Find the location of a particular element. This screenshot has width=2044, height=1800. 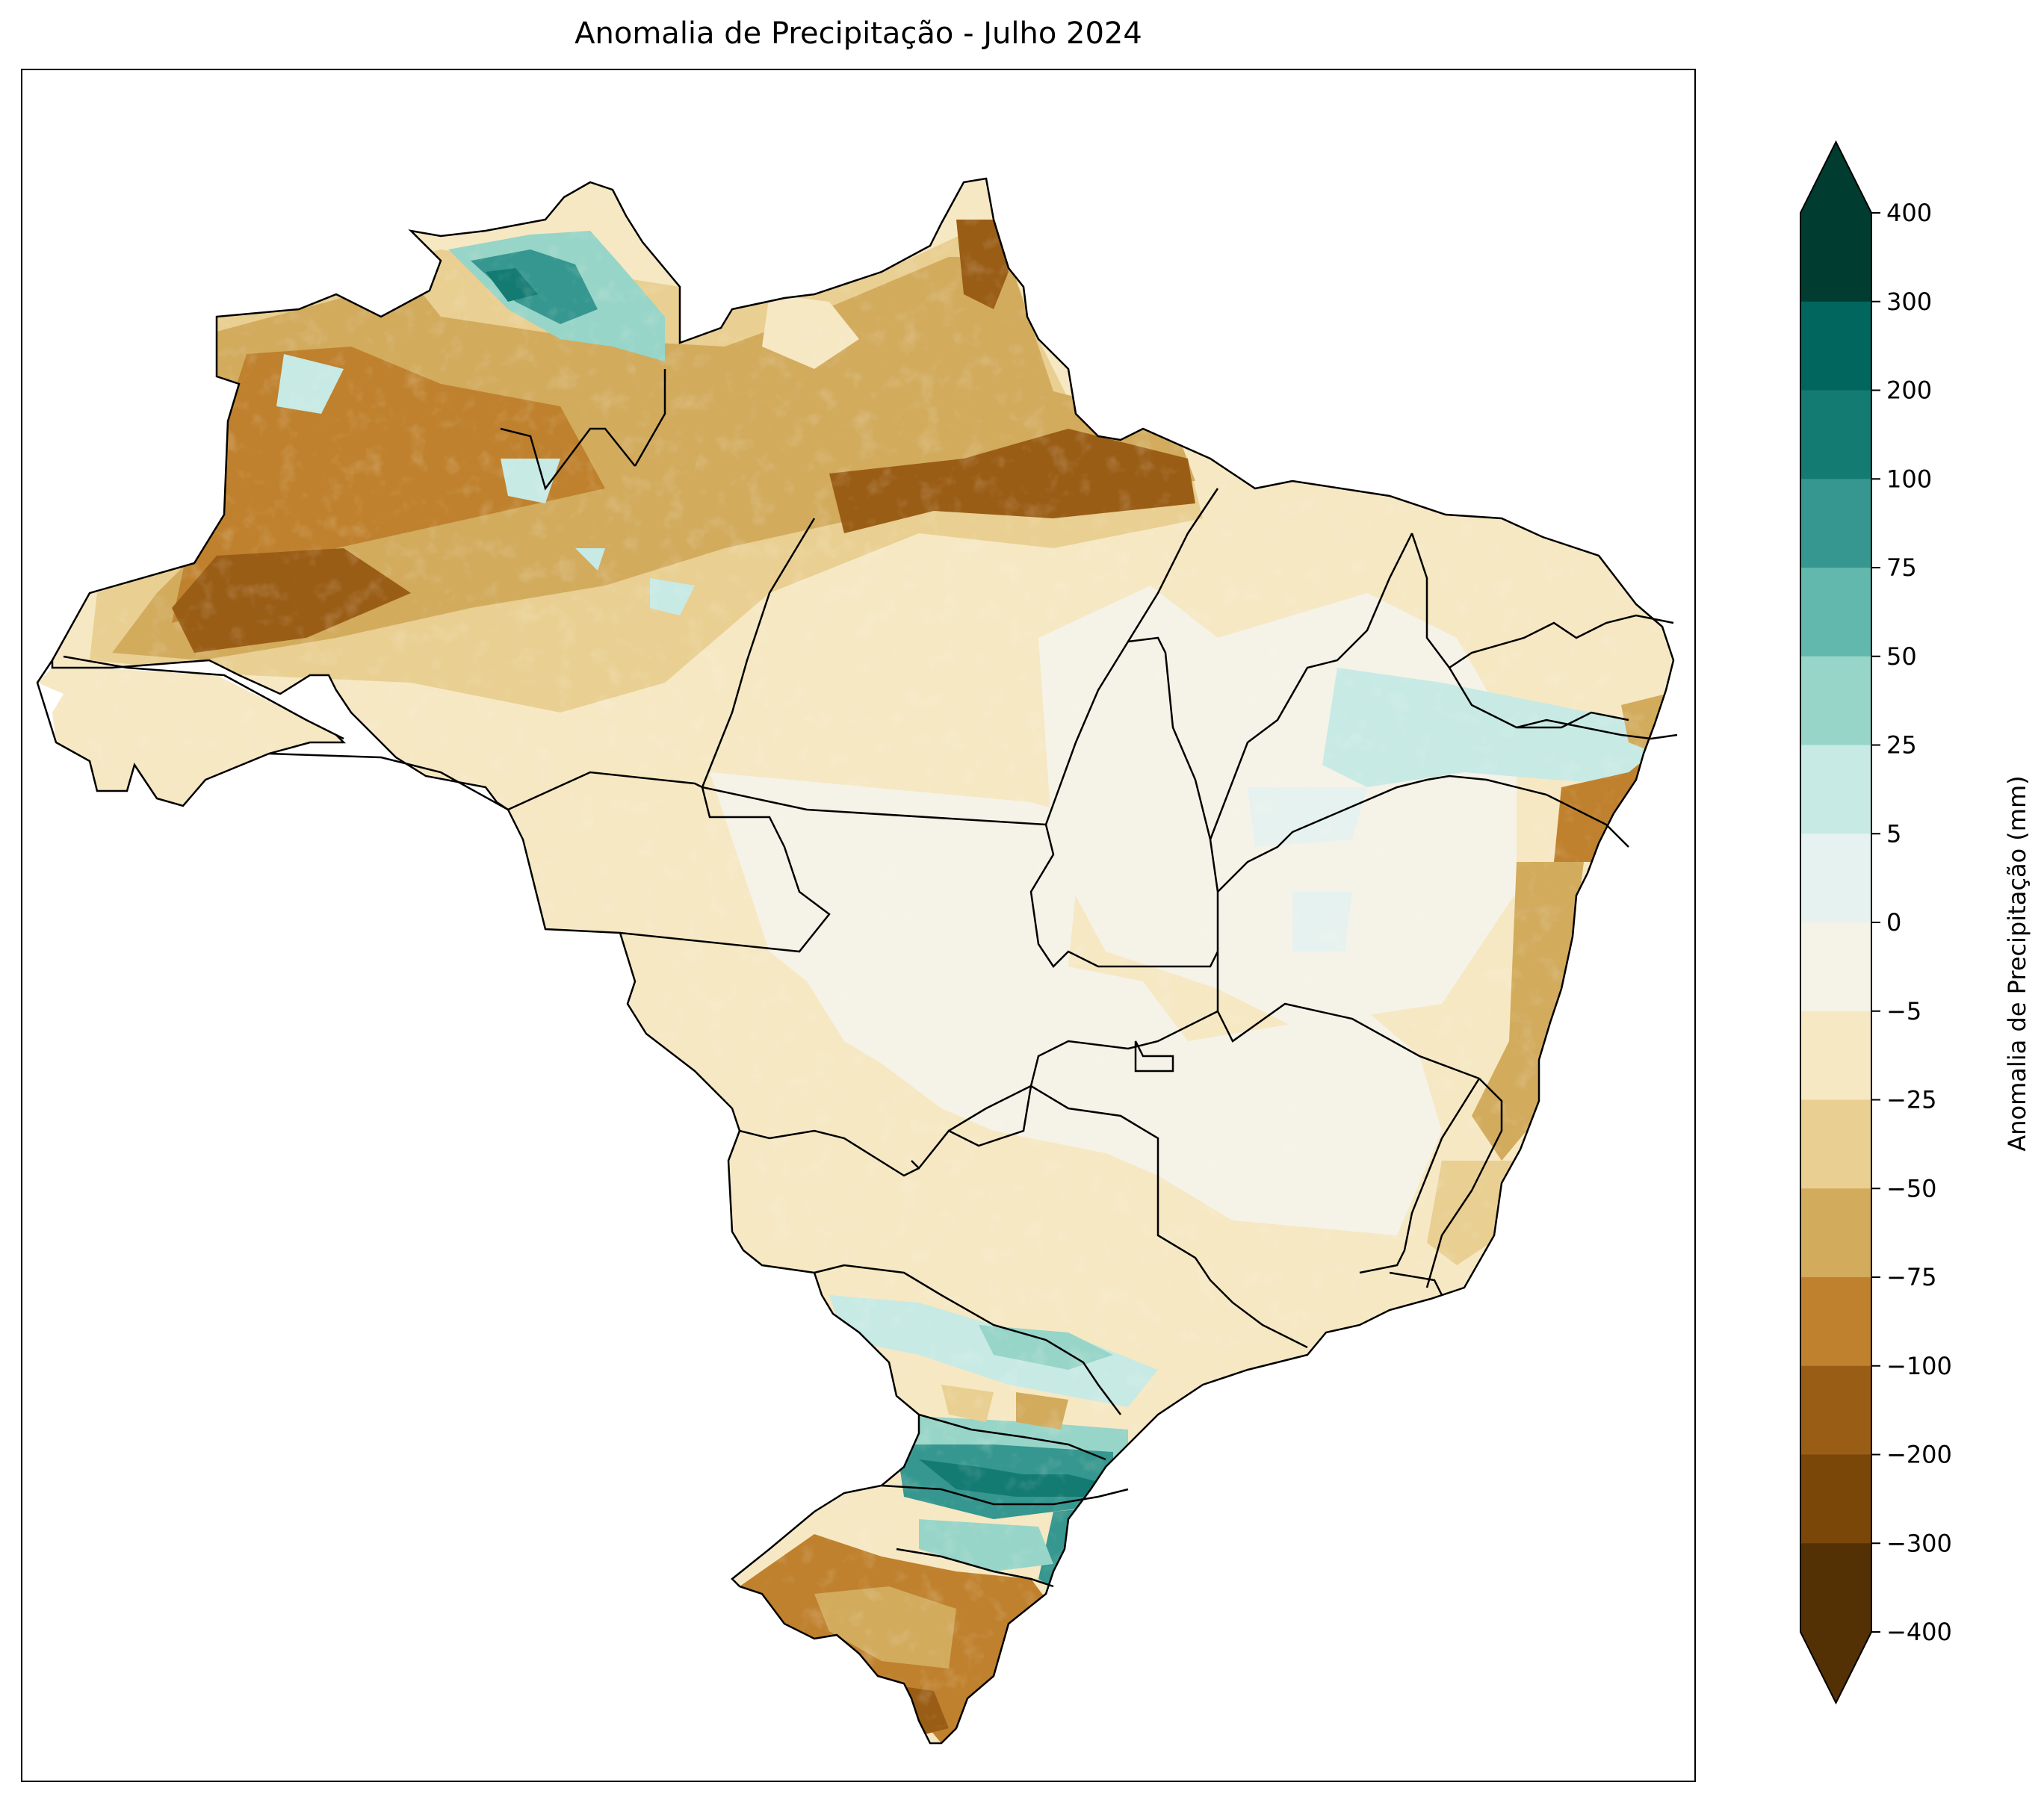

colorbar-tick-label: 400 is located at coordinates (1909, 213).